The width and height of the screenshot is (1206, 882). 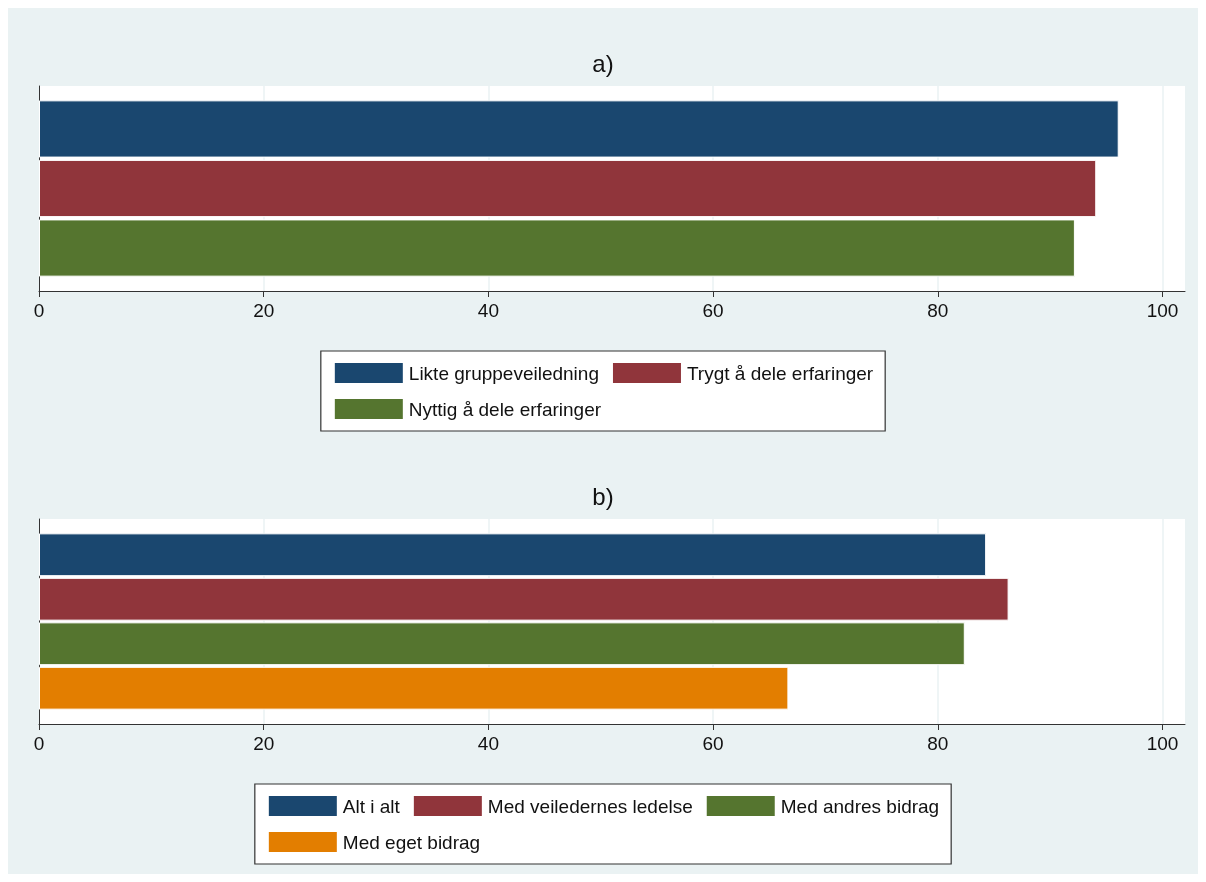 I want to click on chart-title: b), so click(x=603, y=496).